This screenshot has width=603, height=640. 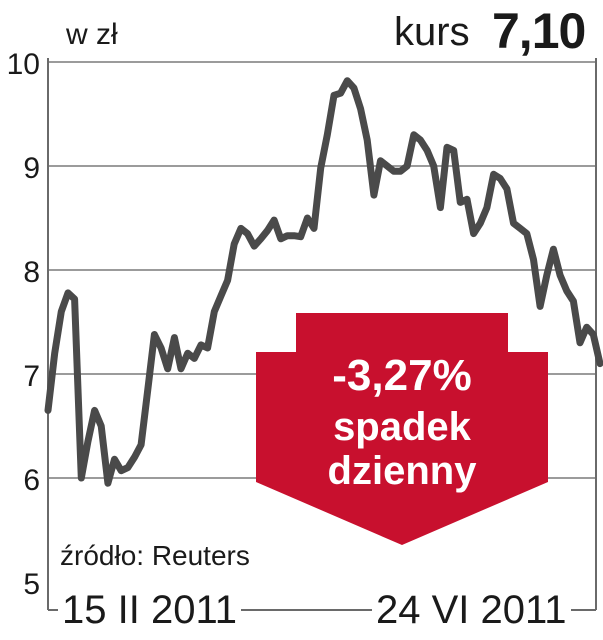 I want to click on y-tick-label: 8, so click(x=31, y=272).